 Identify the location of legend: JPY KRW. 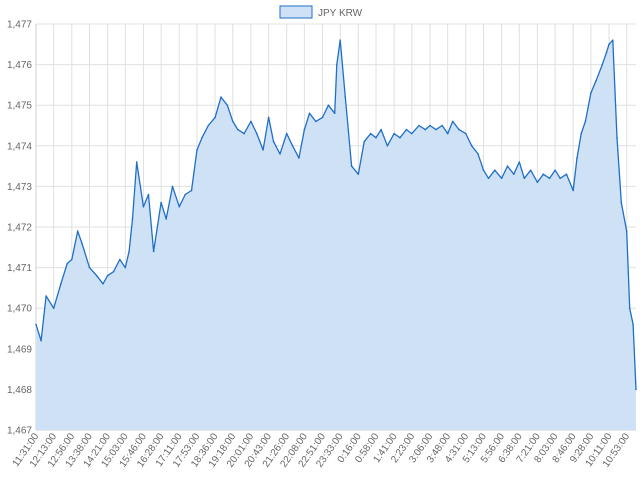
(321, 12).